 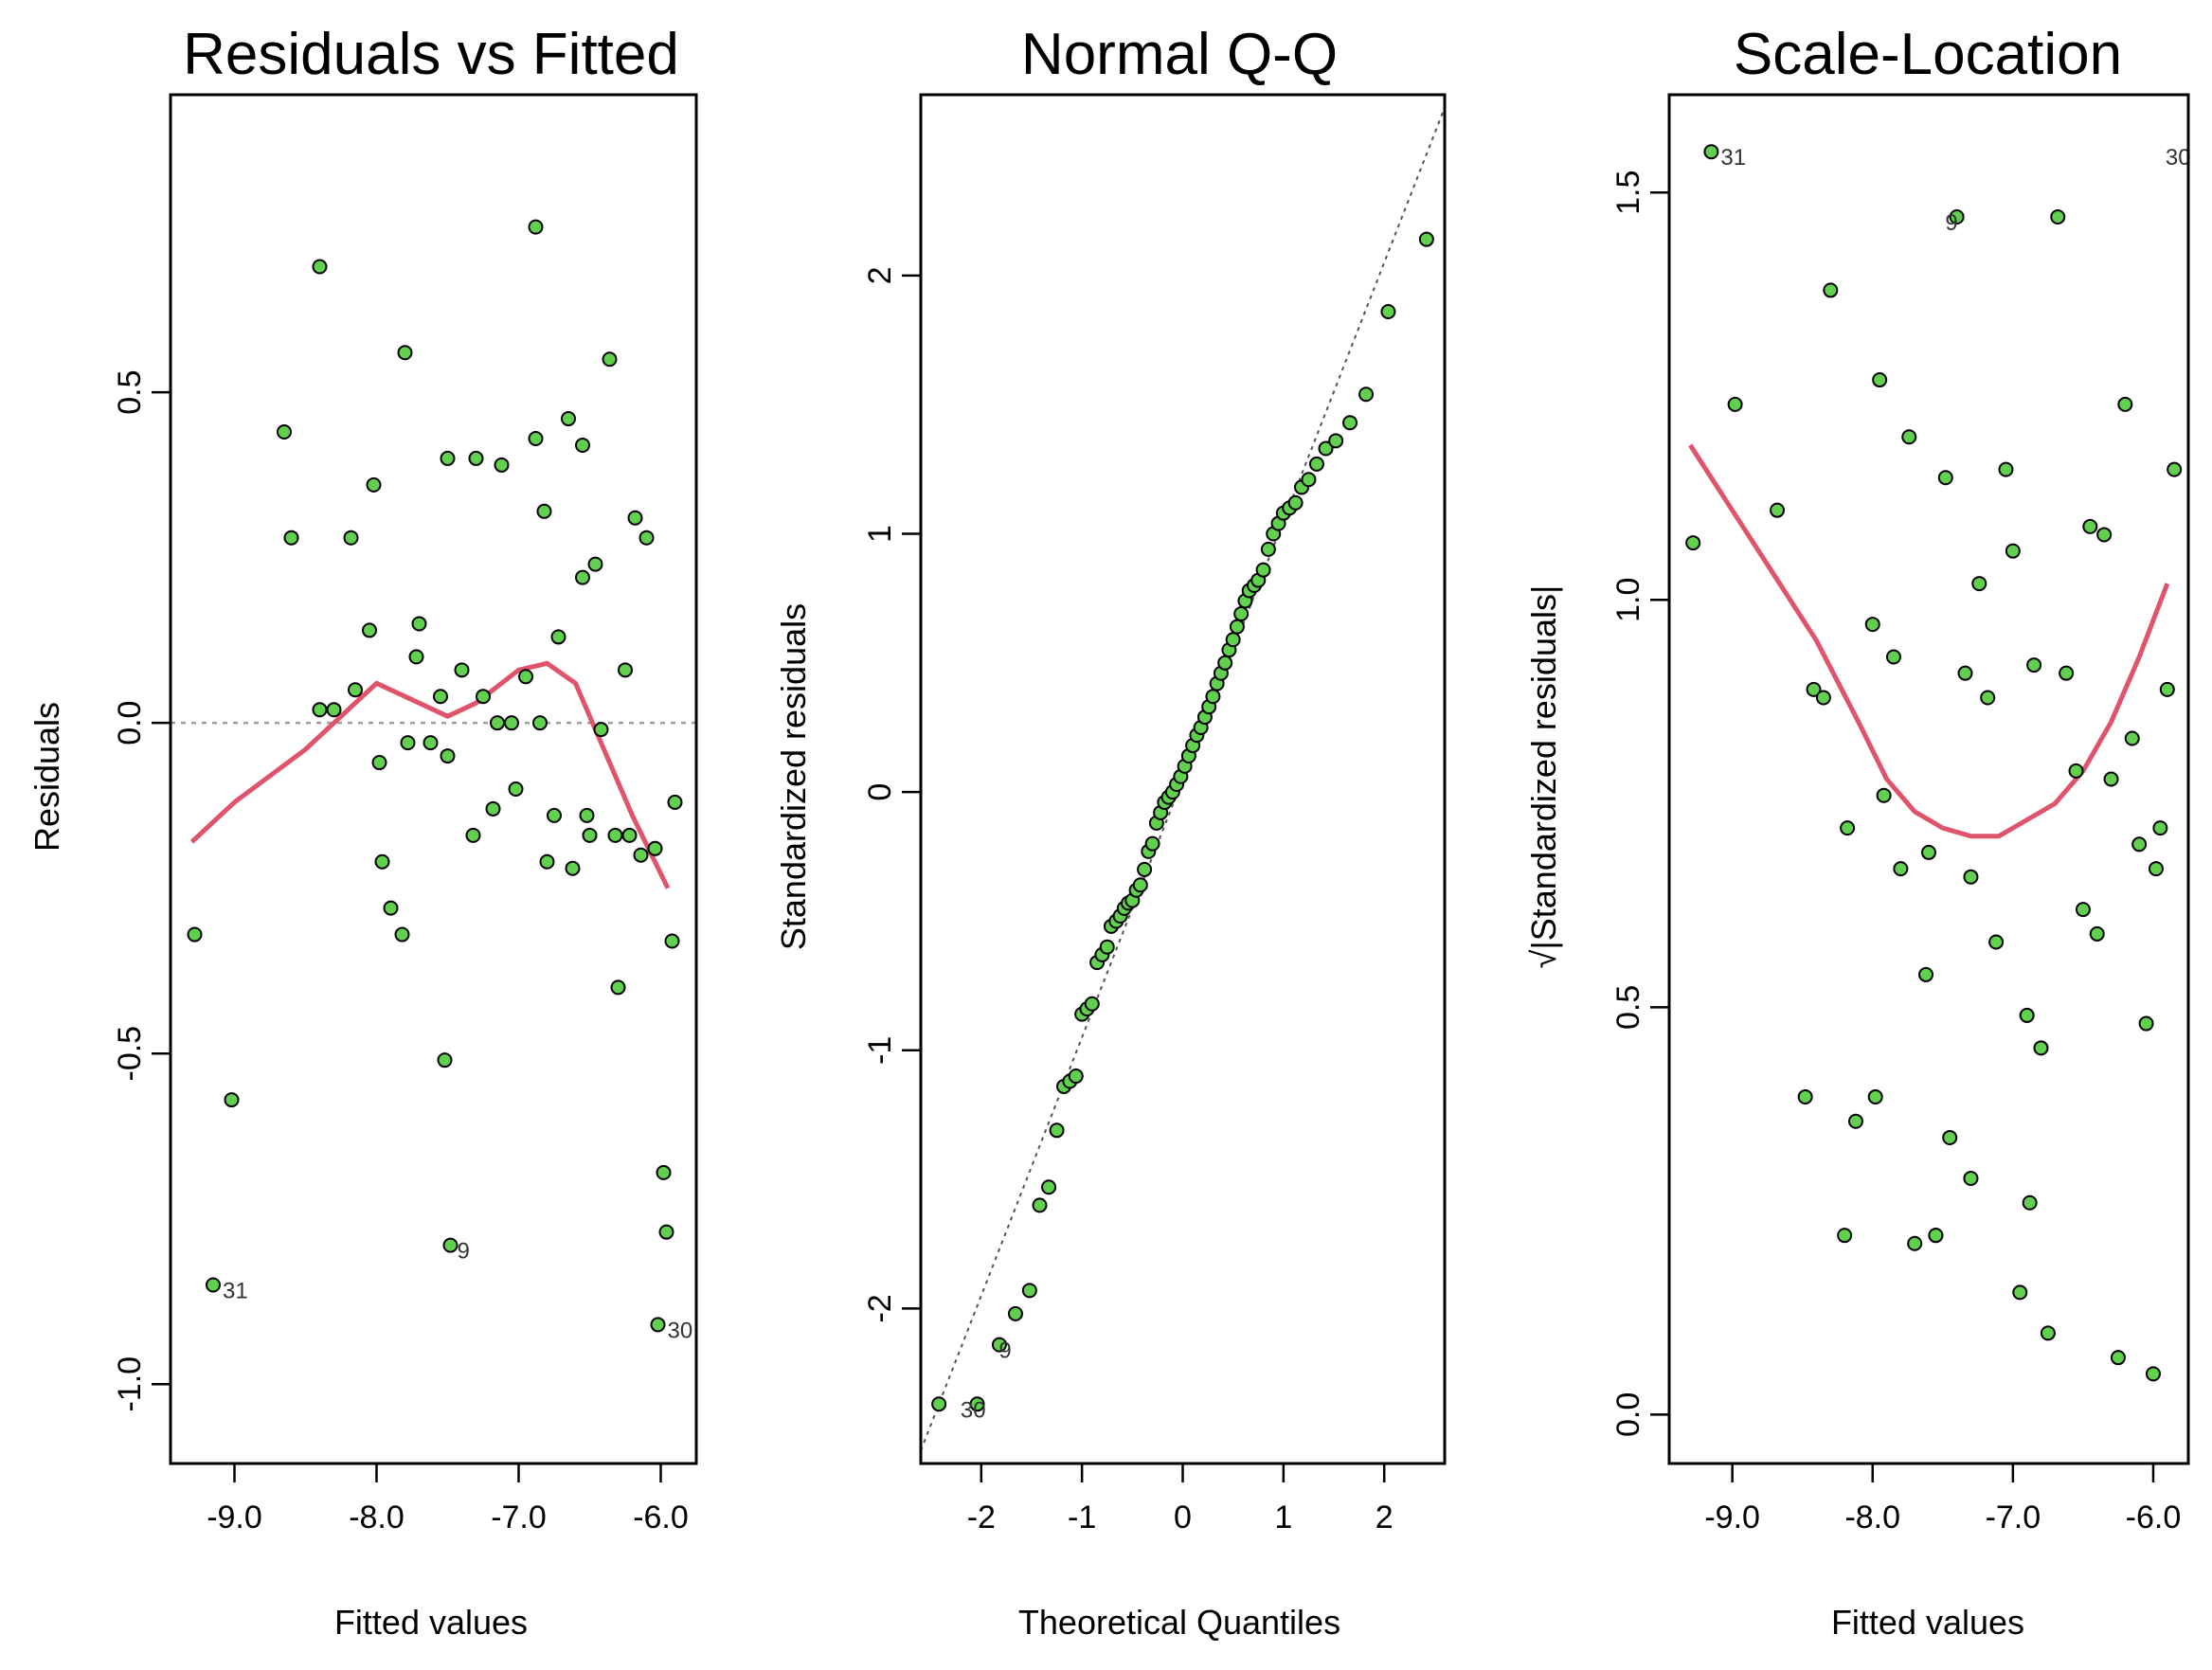 I want to click on panel-title: Normal Q-Q, so click(x=1180, y=55).